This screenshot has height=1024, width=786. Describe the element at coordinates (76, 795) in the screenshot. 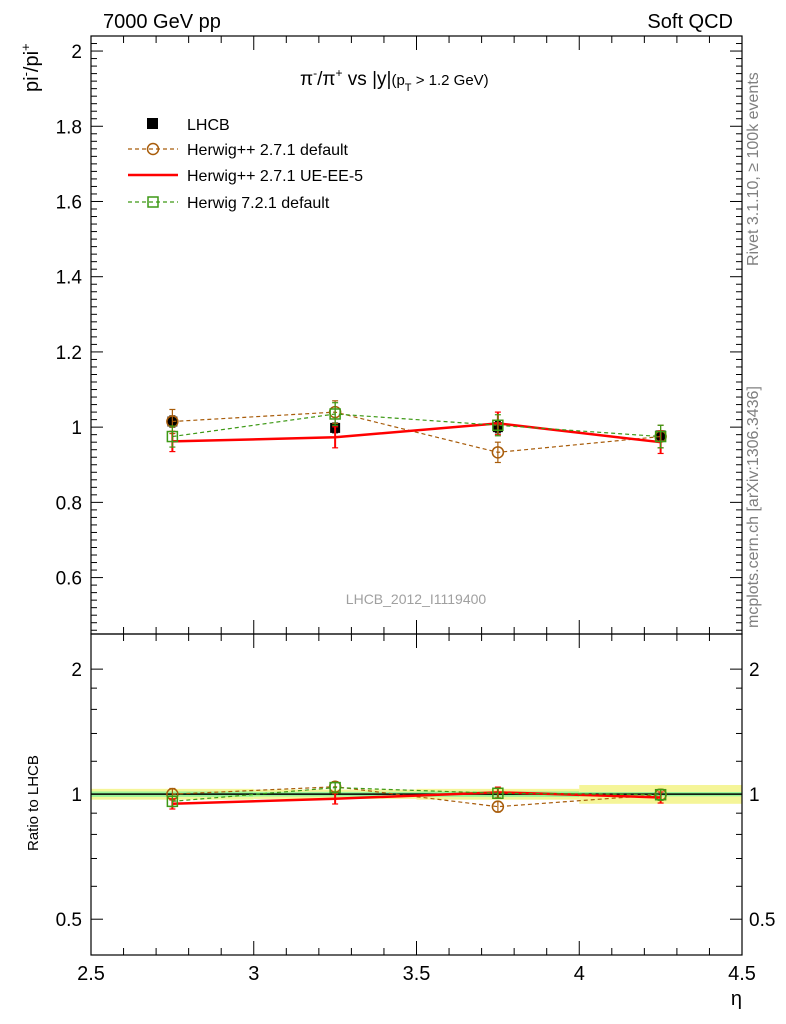

I see `ratio-ytick-label: 1` at that location.